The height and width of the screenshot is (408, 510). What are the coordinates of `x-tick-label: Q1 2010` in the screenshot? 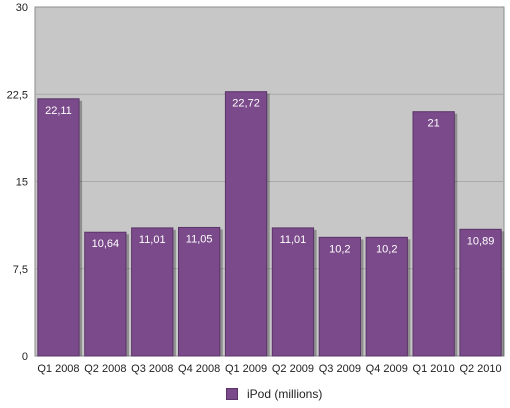 It's located at (434, 369).